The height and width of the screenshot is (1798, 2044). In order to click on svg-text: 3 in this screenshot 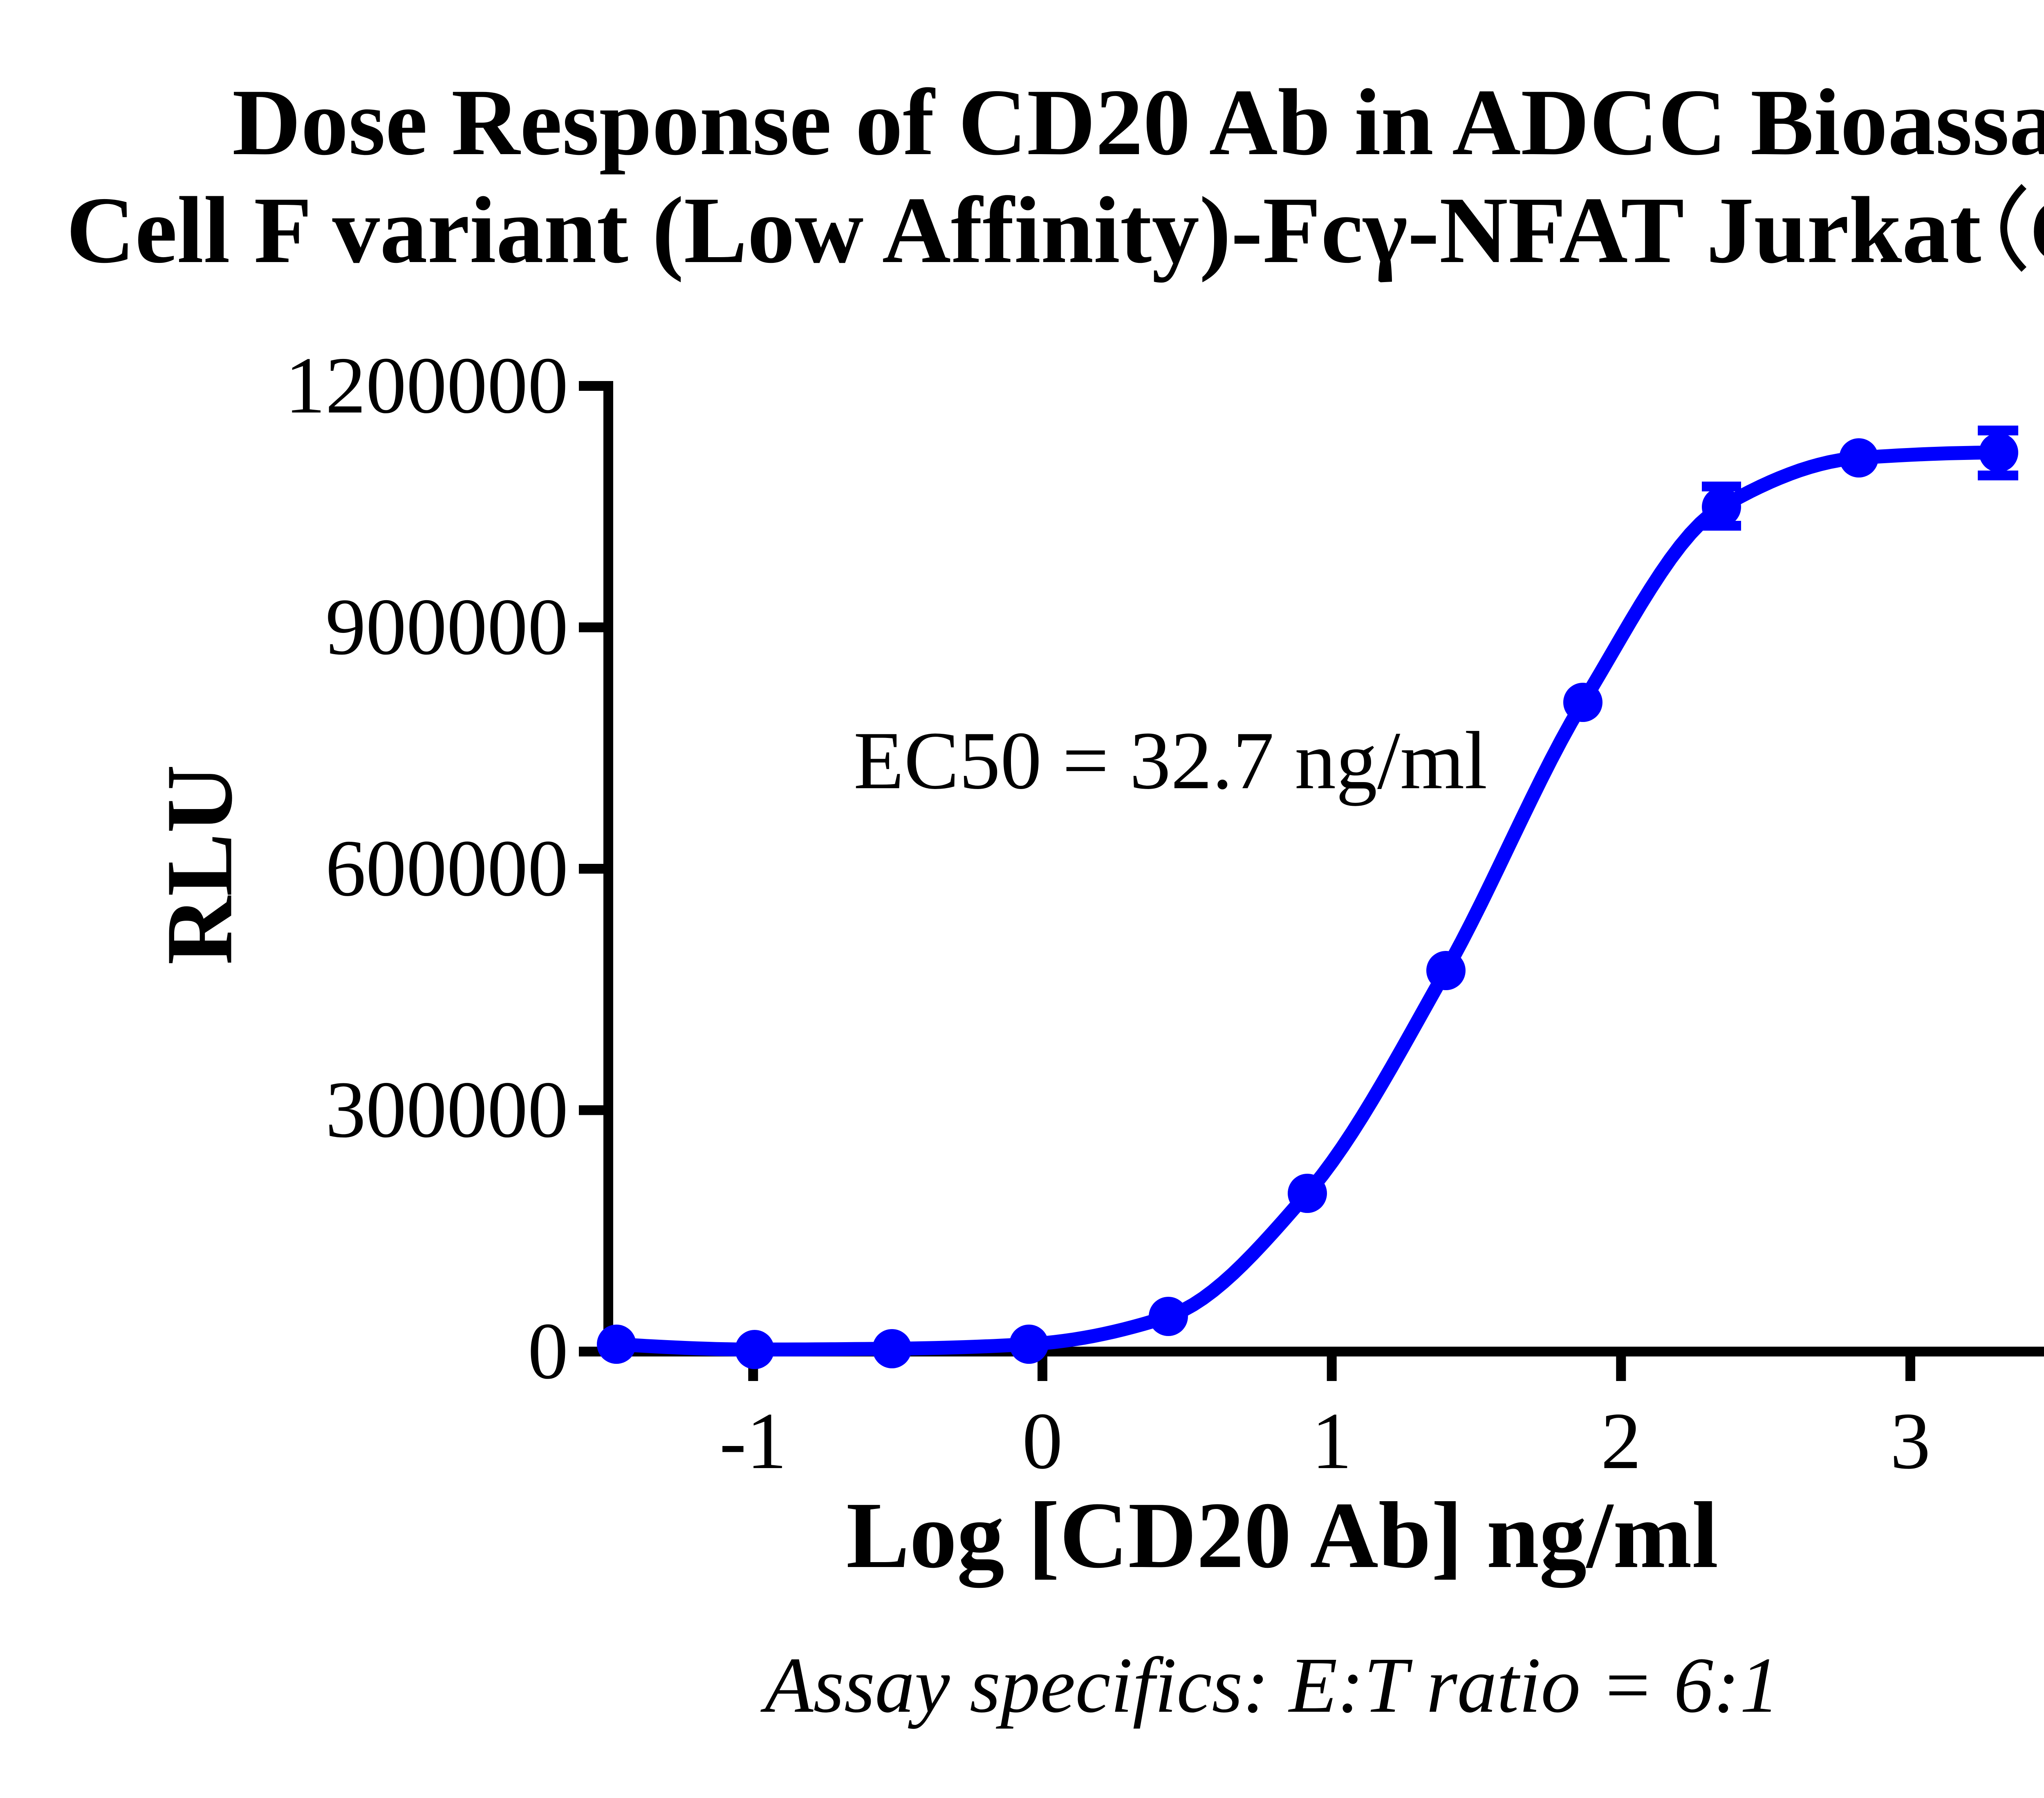, I will do `click(1910, 1441)`.